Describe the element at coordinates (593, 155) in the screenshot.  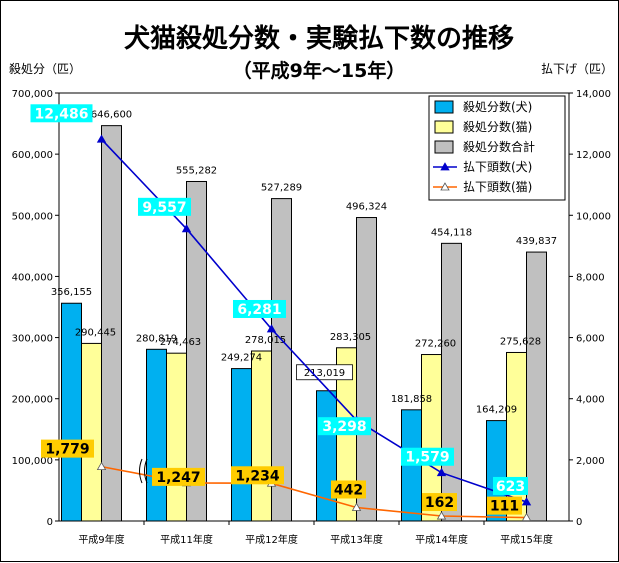
I see `right-tick-label: 12,000` at that location.